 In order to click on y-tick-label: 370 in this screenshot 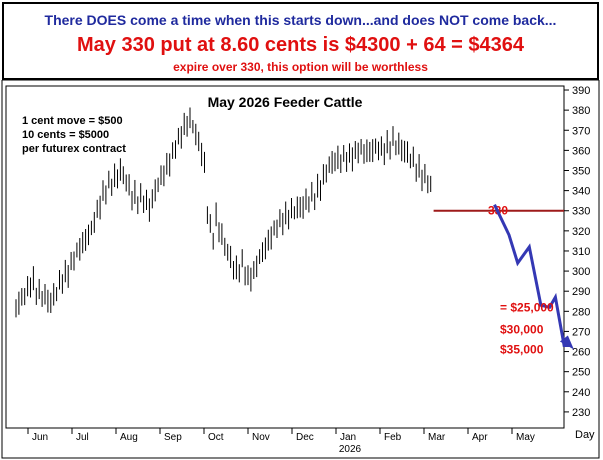, I will do `click(581, 131)`.